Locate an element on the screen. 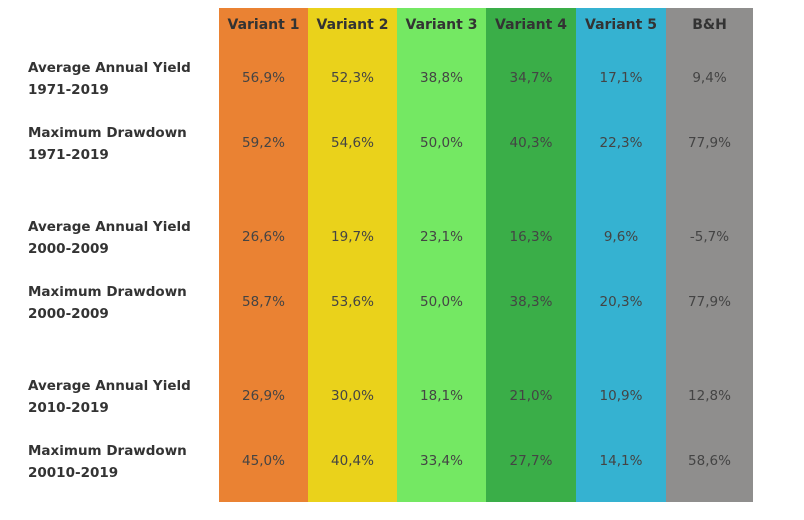 This screenshot has width=804, height=520. table-cell: 21,0% is located at coordinates (531, 396).